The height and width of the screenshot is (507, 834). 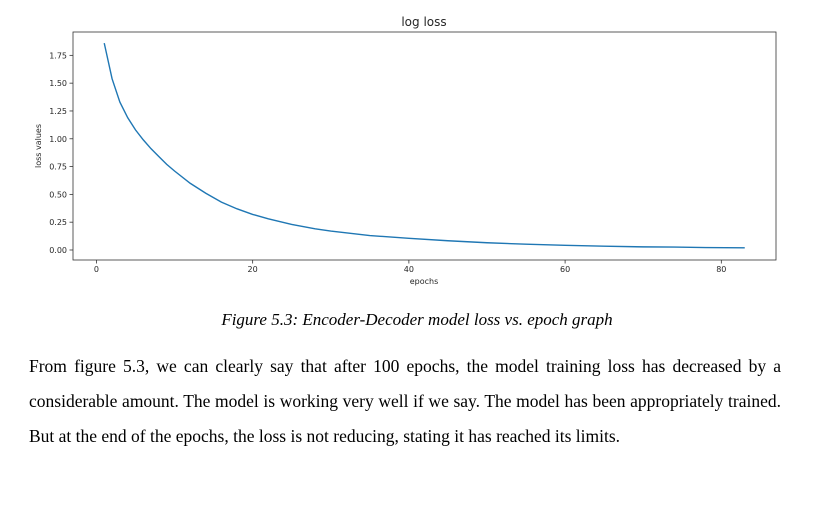 I want to click on x-axis-label: epochs, so click(x=424, y=281).